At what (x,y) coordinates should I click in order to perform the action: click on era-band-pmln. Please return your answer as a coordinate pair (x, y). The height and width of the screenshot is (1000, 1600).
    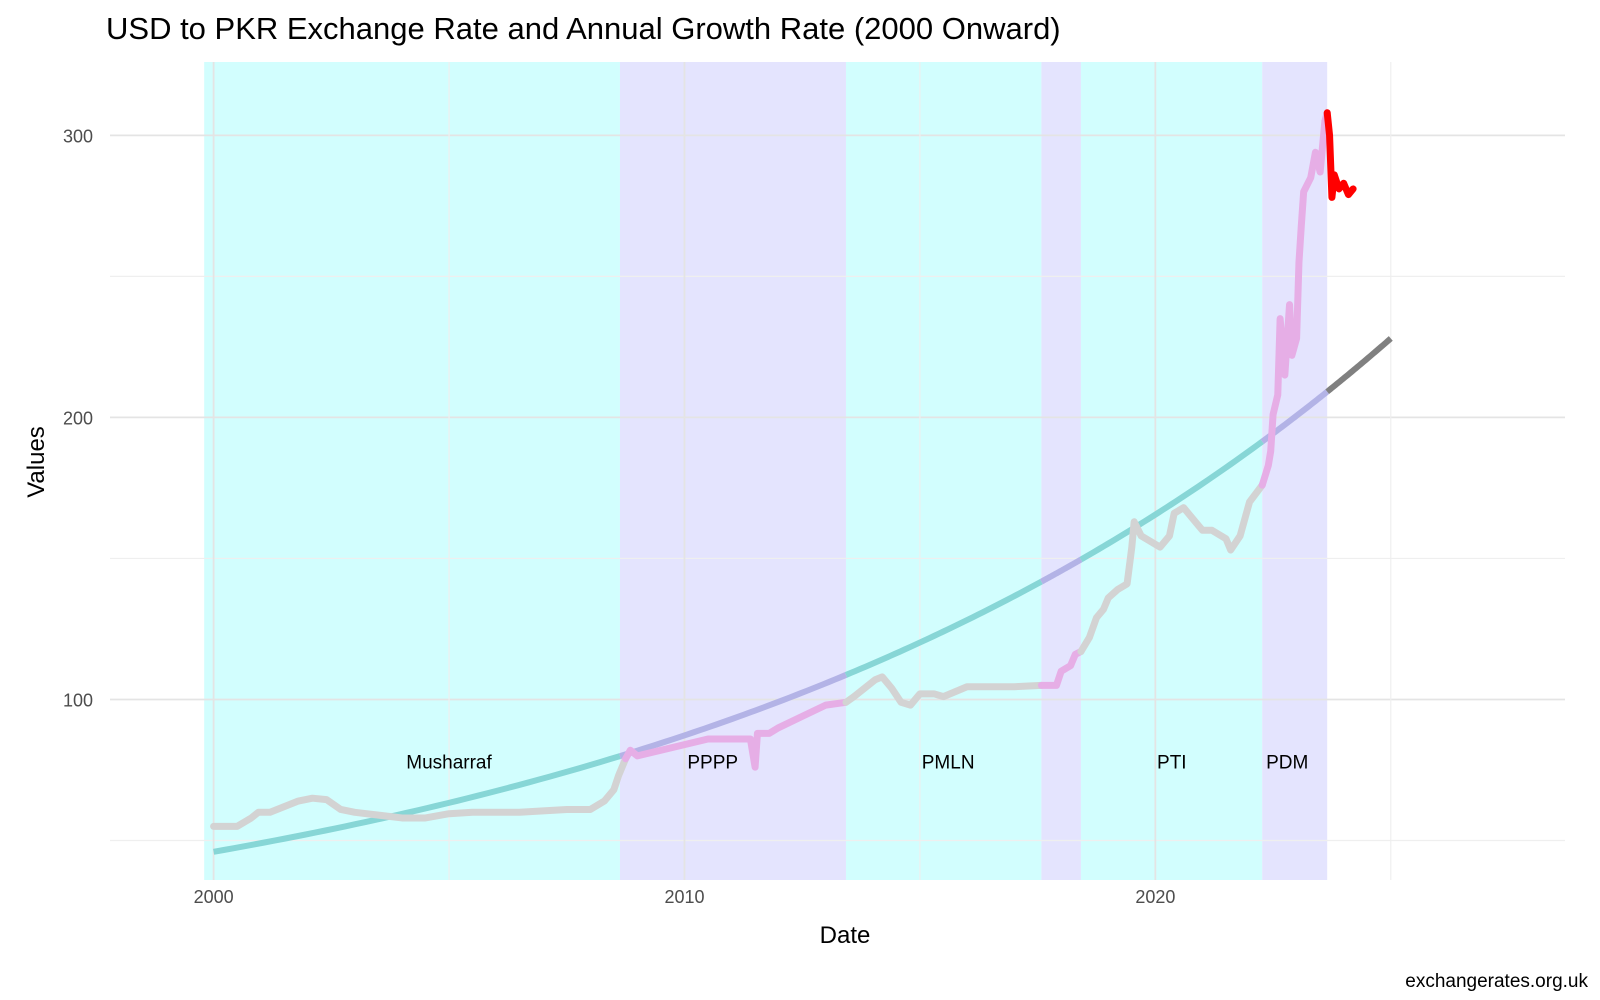
    Looking at the image, I should click on (943, 471).